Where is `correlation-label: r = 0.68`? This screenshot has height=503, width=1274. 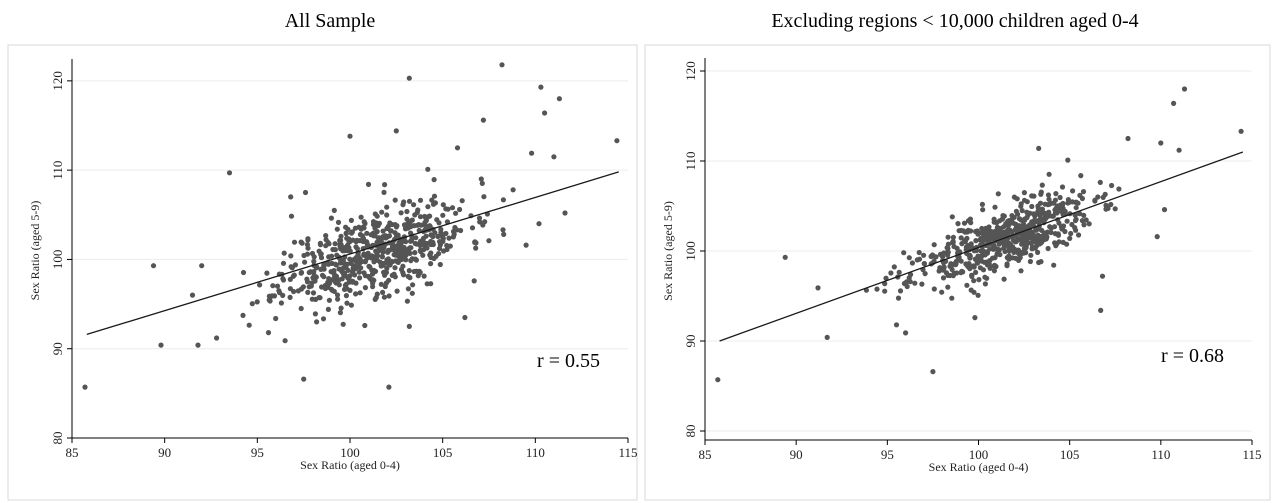
correlation-label: r = 0.68 is located at coordinates (1192, 356).